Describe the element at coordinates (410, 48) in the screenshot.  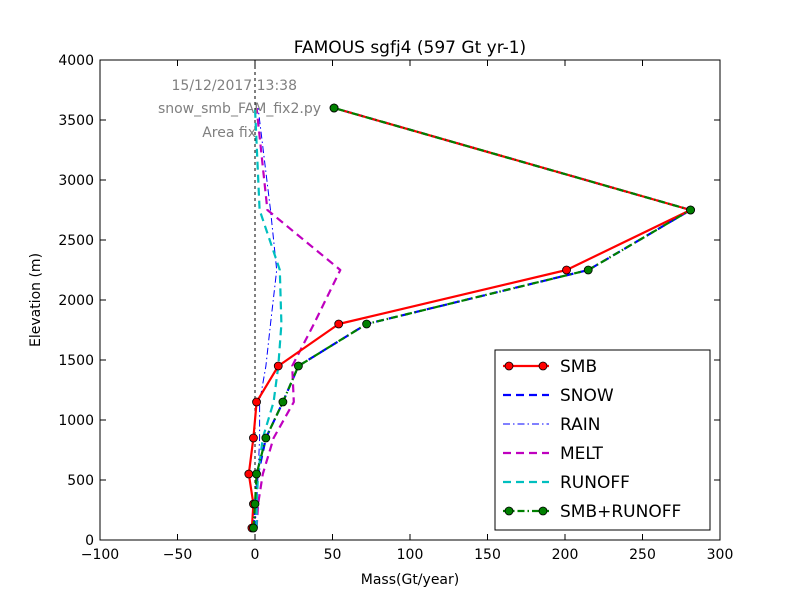
I see `chart-title: FAMOUS sgfj4 (597 Gt yr-1)` at that location.